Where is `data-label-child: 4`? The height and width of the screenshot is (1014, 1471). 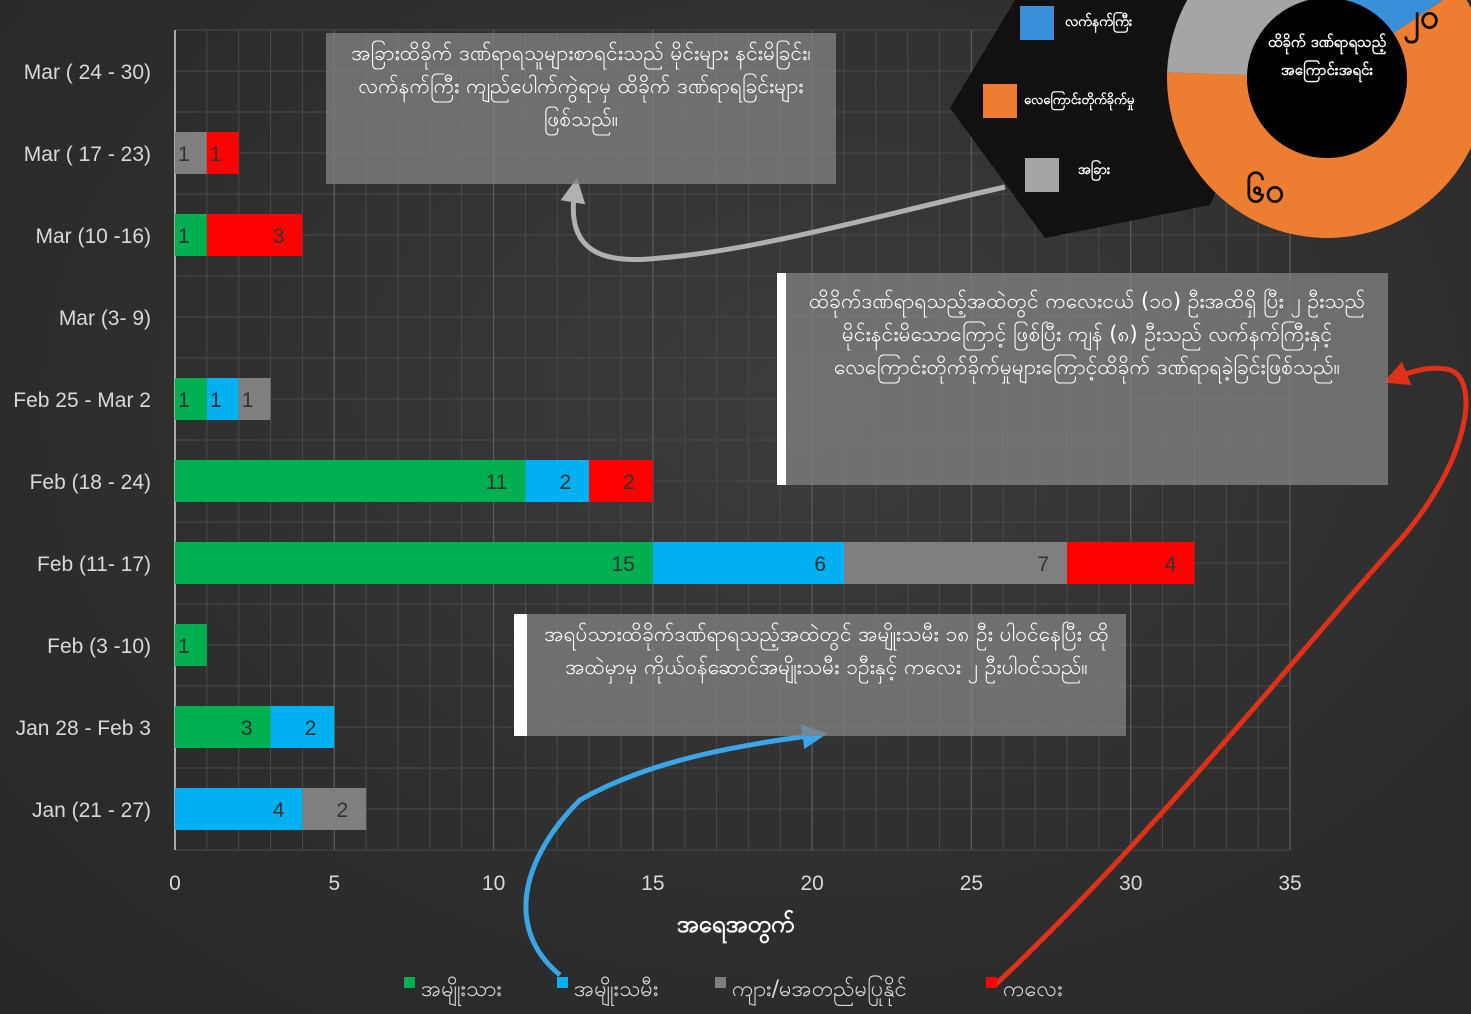 data-label-child: 4 is located at coordinates (1171, 564).